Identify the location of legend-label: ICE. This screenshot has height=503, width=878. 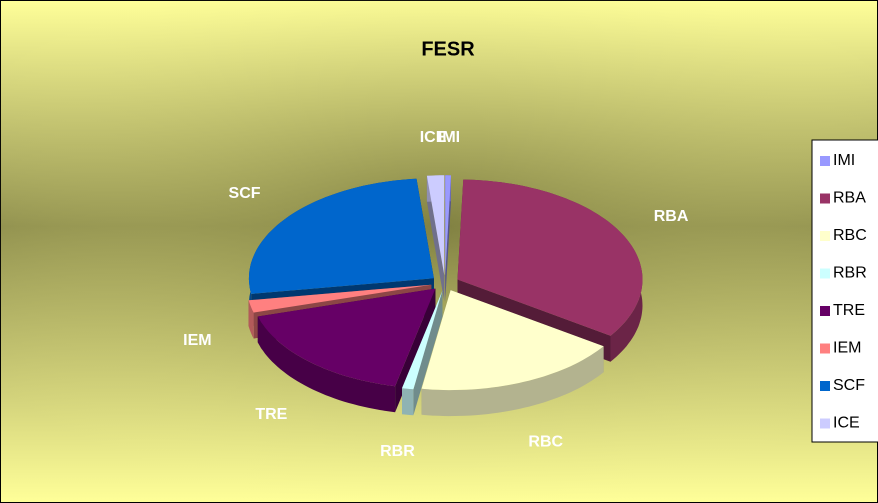
(846, 423).